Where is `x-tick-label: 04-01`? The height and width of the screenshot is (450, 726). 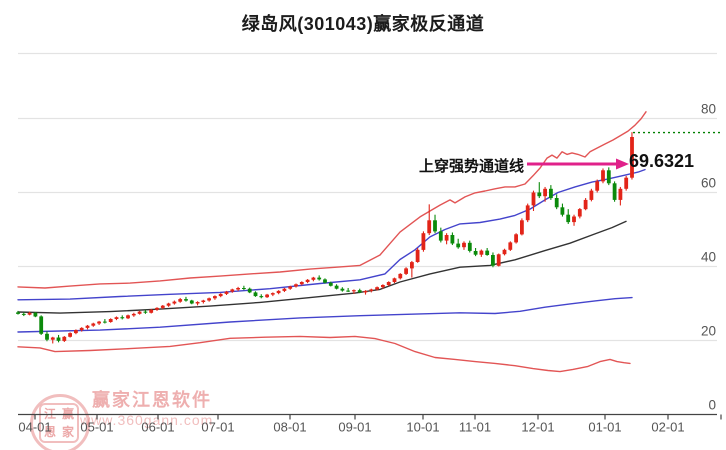
x-tick-label: 04-01 is located at coordinates (34, 427).